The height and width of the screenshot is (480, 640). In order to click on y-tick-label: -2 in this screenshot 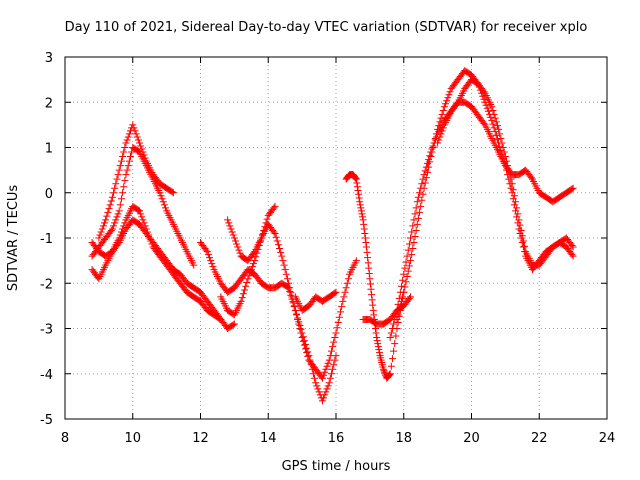, I will do `click(46, 284)`.